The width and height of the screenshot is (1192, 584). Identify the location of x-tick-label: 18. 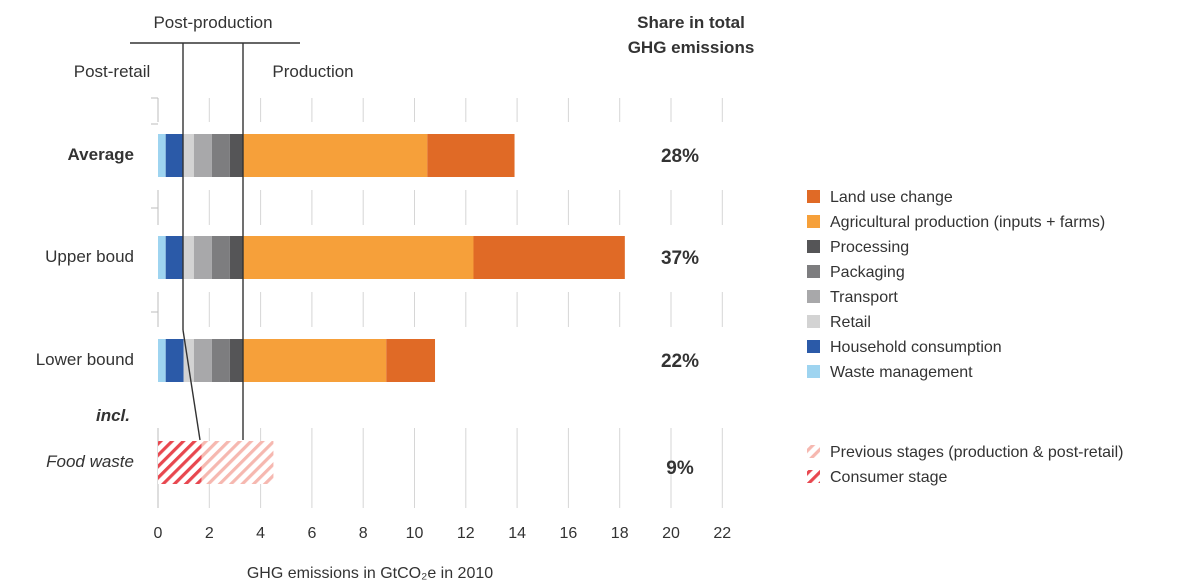
(620, 533).